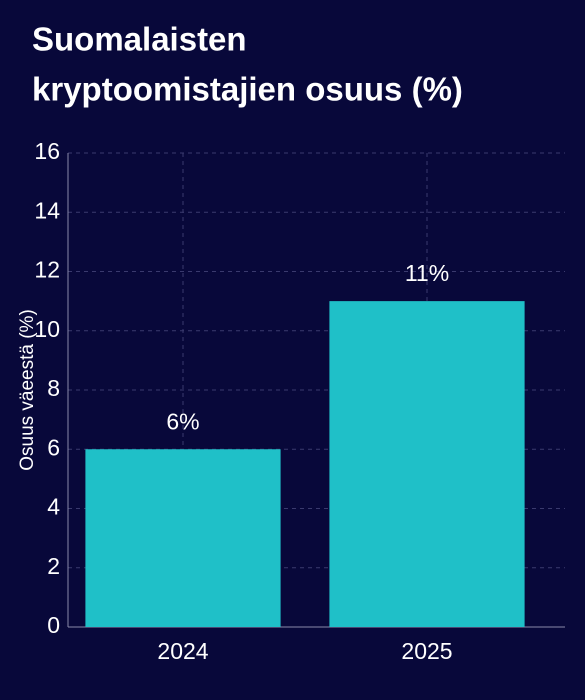  I want to click on y-tick-label: 16, so click(47, 151).